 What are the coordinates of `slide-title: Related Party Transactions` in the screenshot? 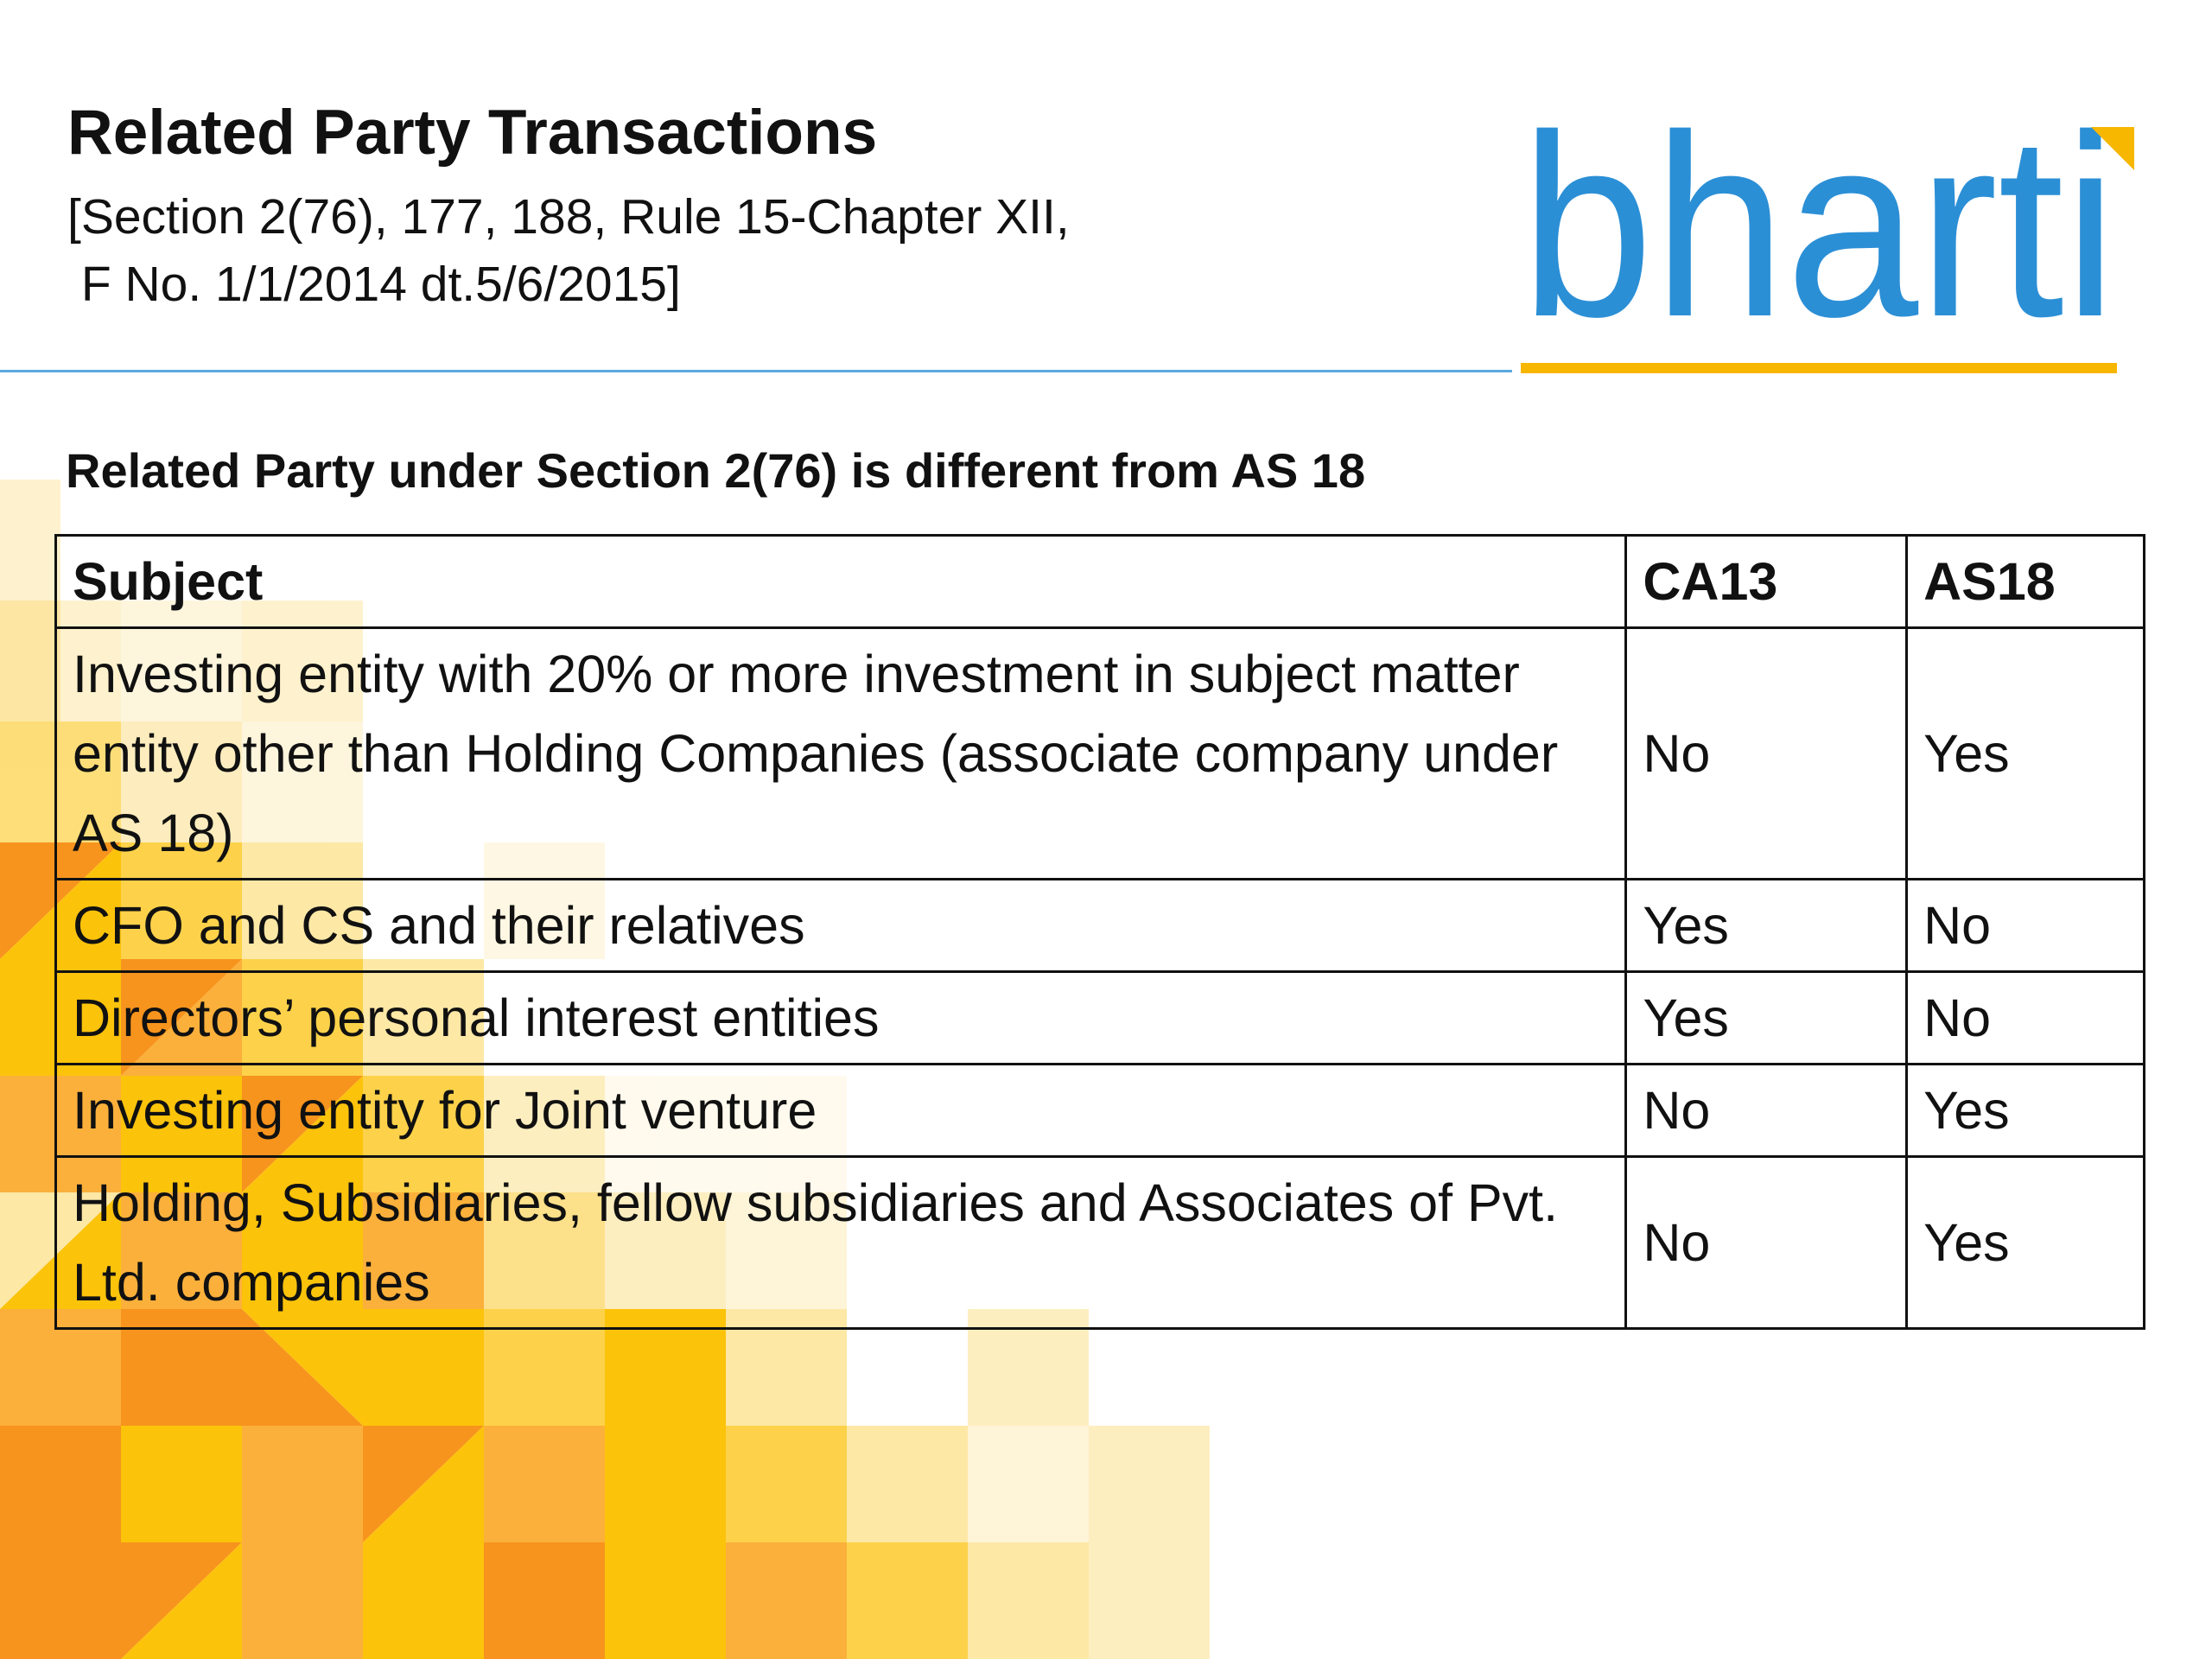 It's located at (473, 133).